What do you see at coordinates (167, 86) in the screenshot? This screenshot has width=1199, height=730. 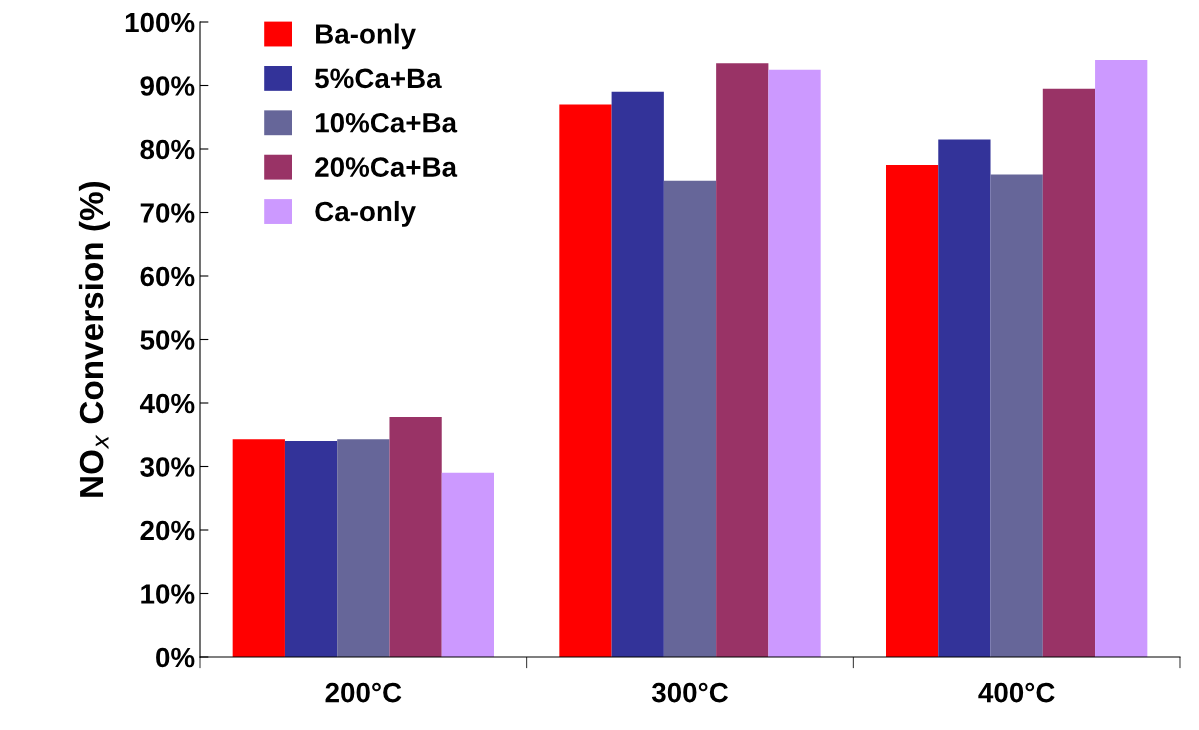 I see `y-tick-label: 90%` at bounding box center [167, 86].